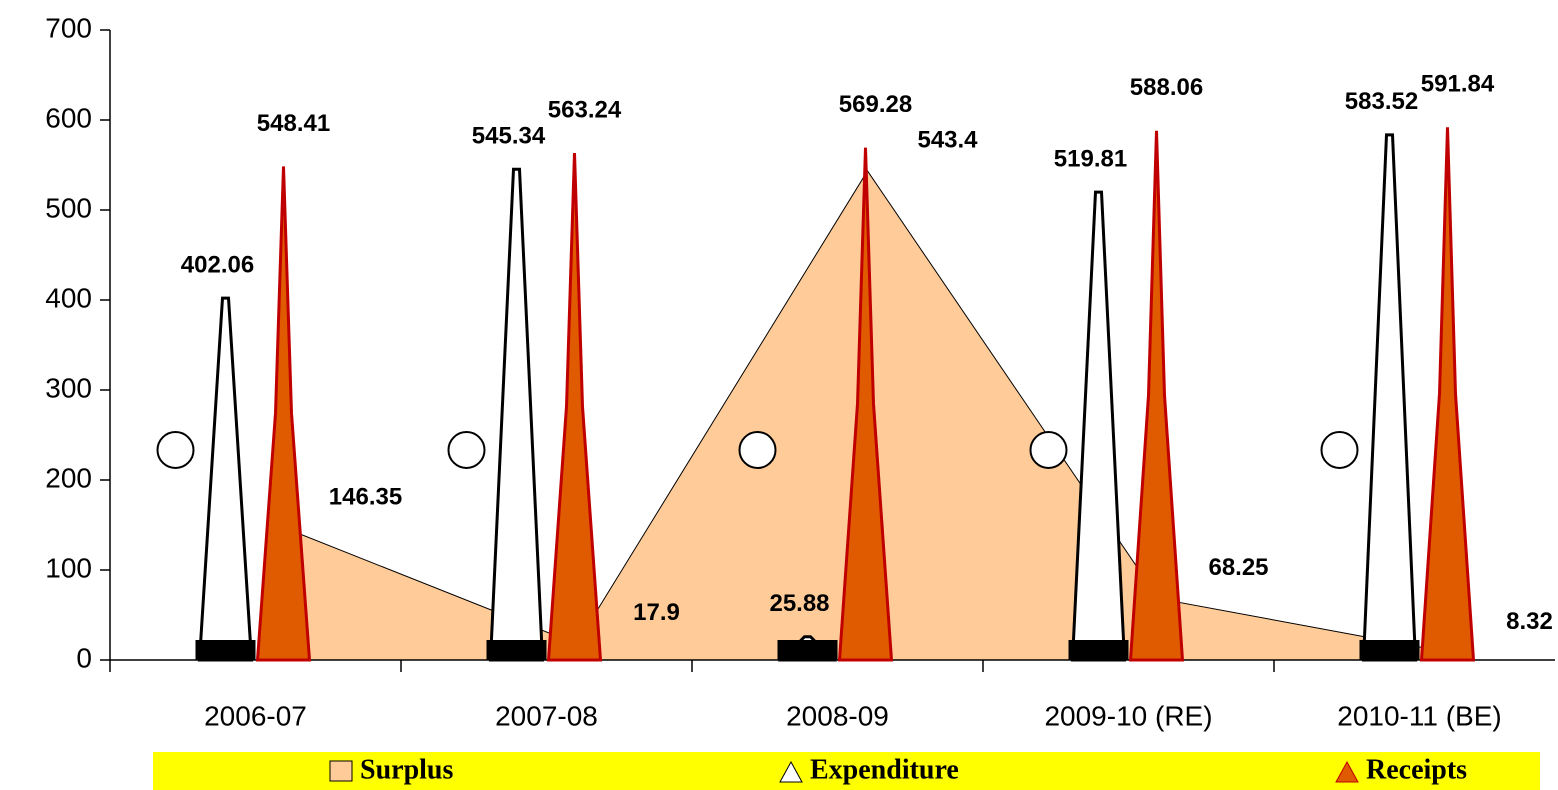 The width and height of the screenshot is (1558, 790). Describe the element at coordinates (1419, 715) in the screenshot. I see `x-tick-label: 2010-11 (BE)` at that location.